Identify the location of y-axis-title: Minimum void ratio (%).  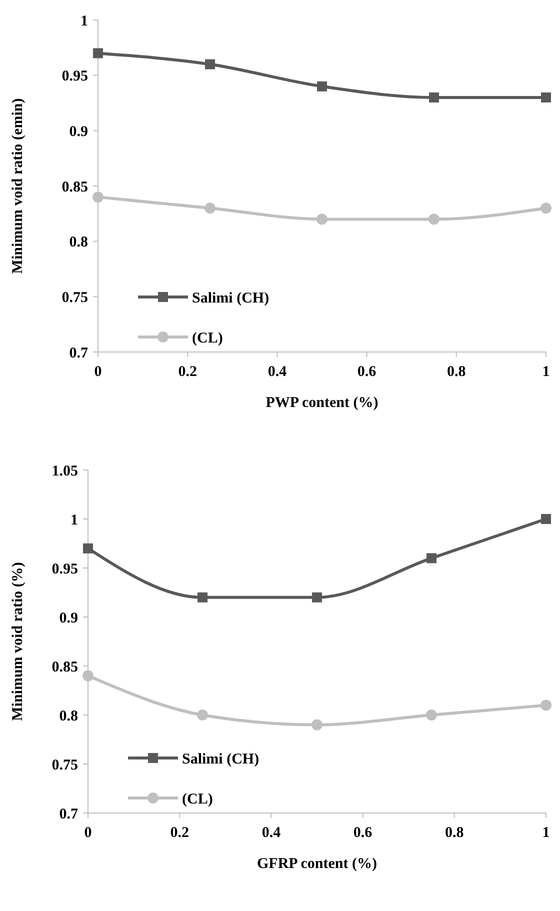
(18, 641).